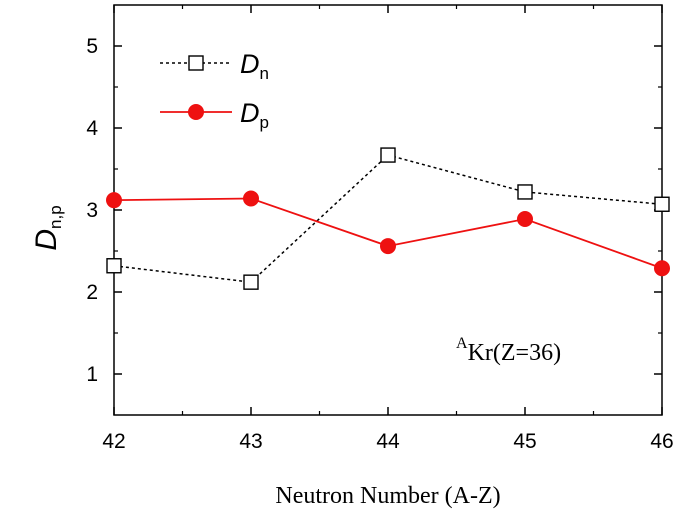 The height and width of the screenshot is (516, 678). I want to click on y-axis-title: Dn,p, so click(47, 227).